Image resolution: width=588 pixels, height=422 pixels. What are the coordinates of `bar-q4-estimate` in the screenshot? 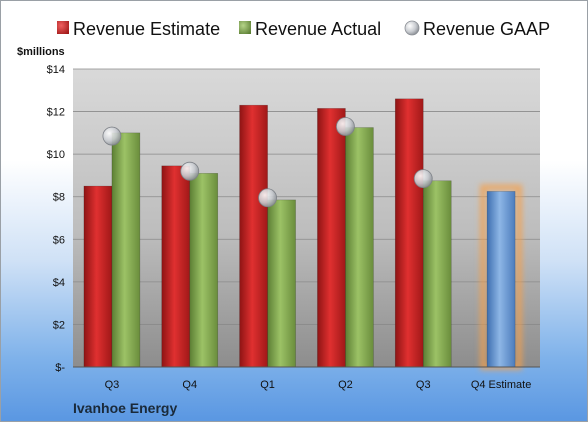 It's located at (501, 279).